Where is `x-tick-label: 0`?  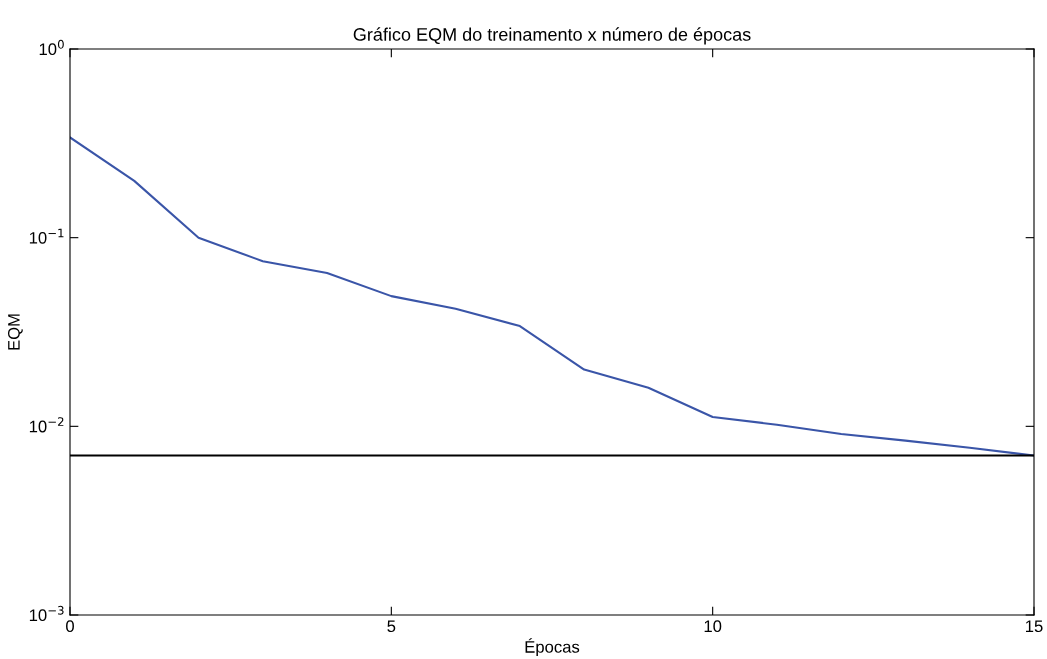 x-tick-label: 0 is located at coordinates (70, 626).